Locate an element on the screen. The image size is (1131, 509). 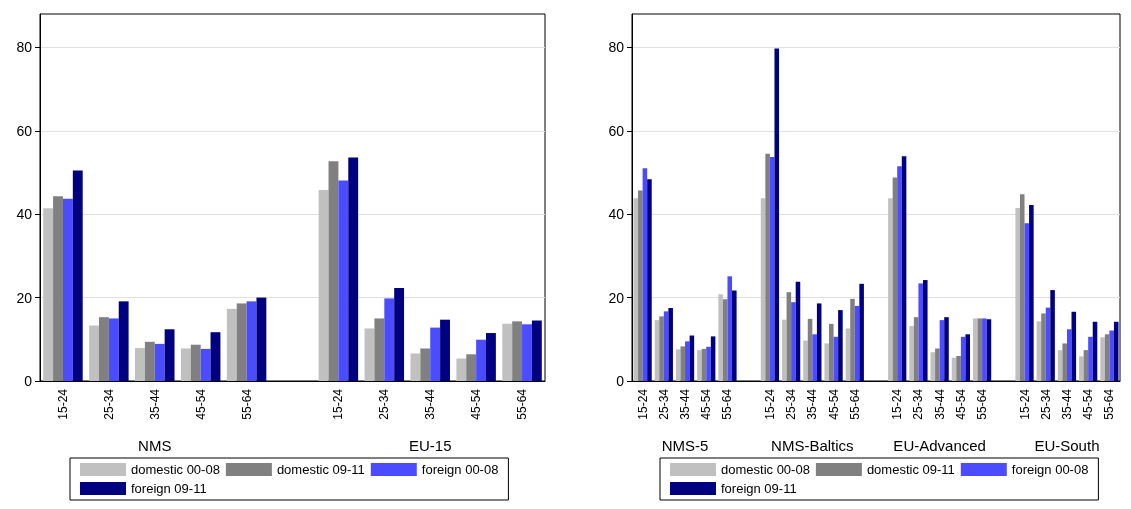
text: NMS is located at coordinates (155, 445).